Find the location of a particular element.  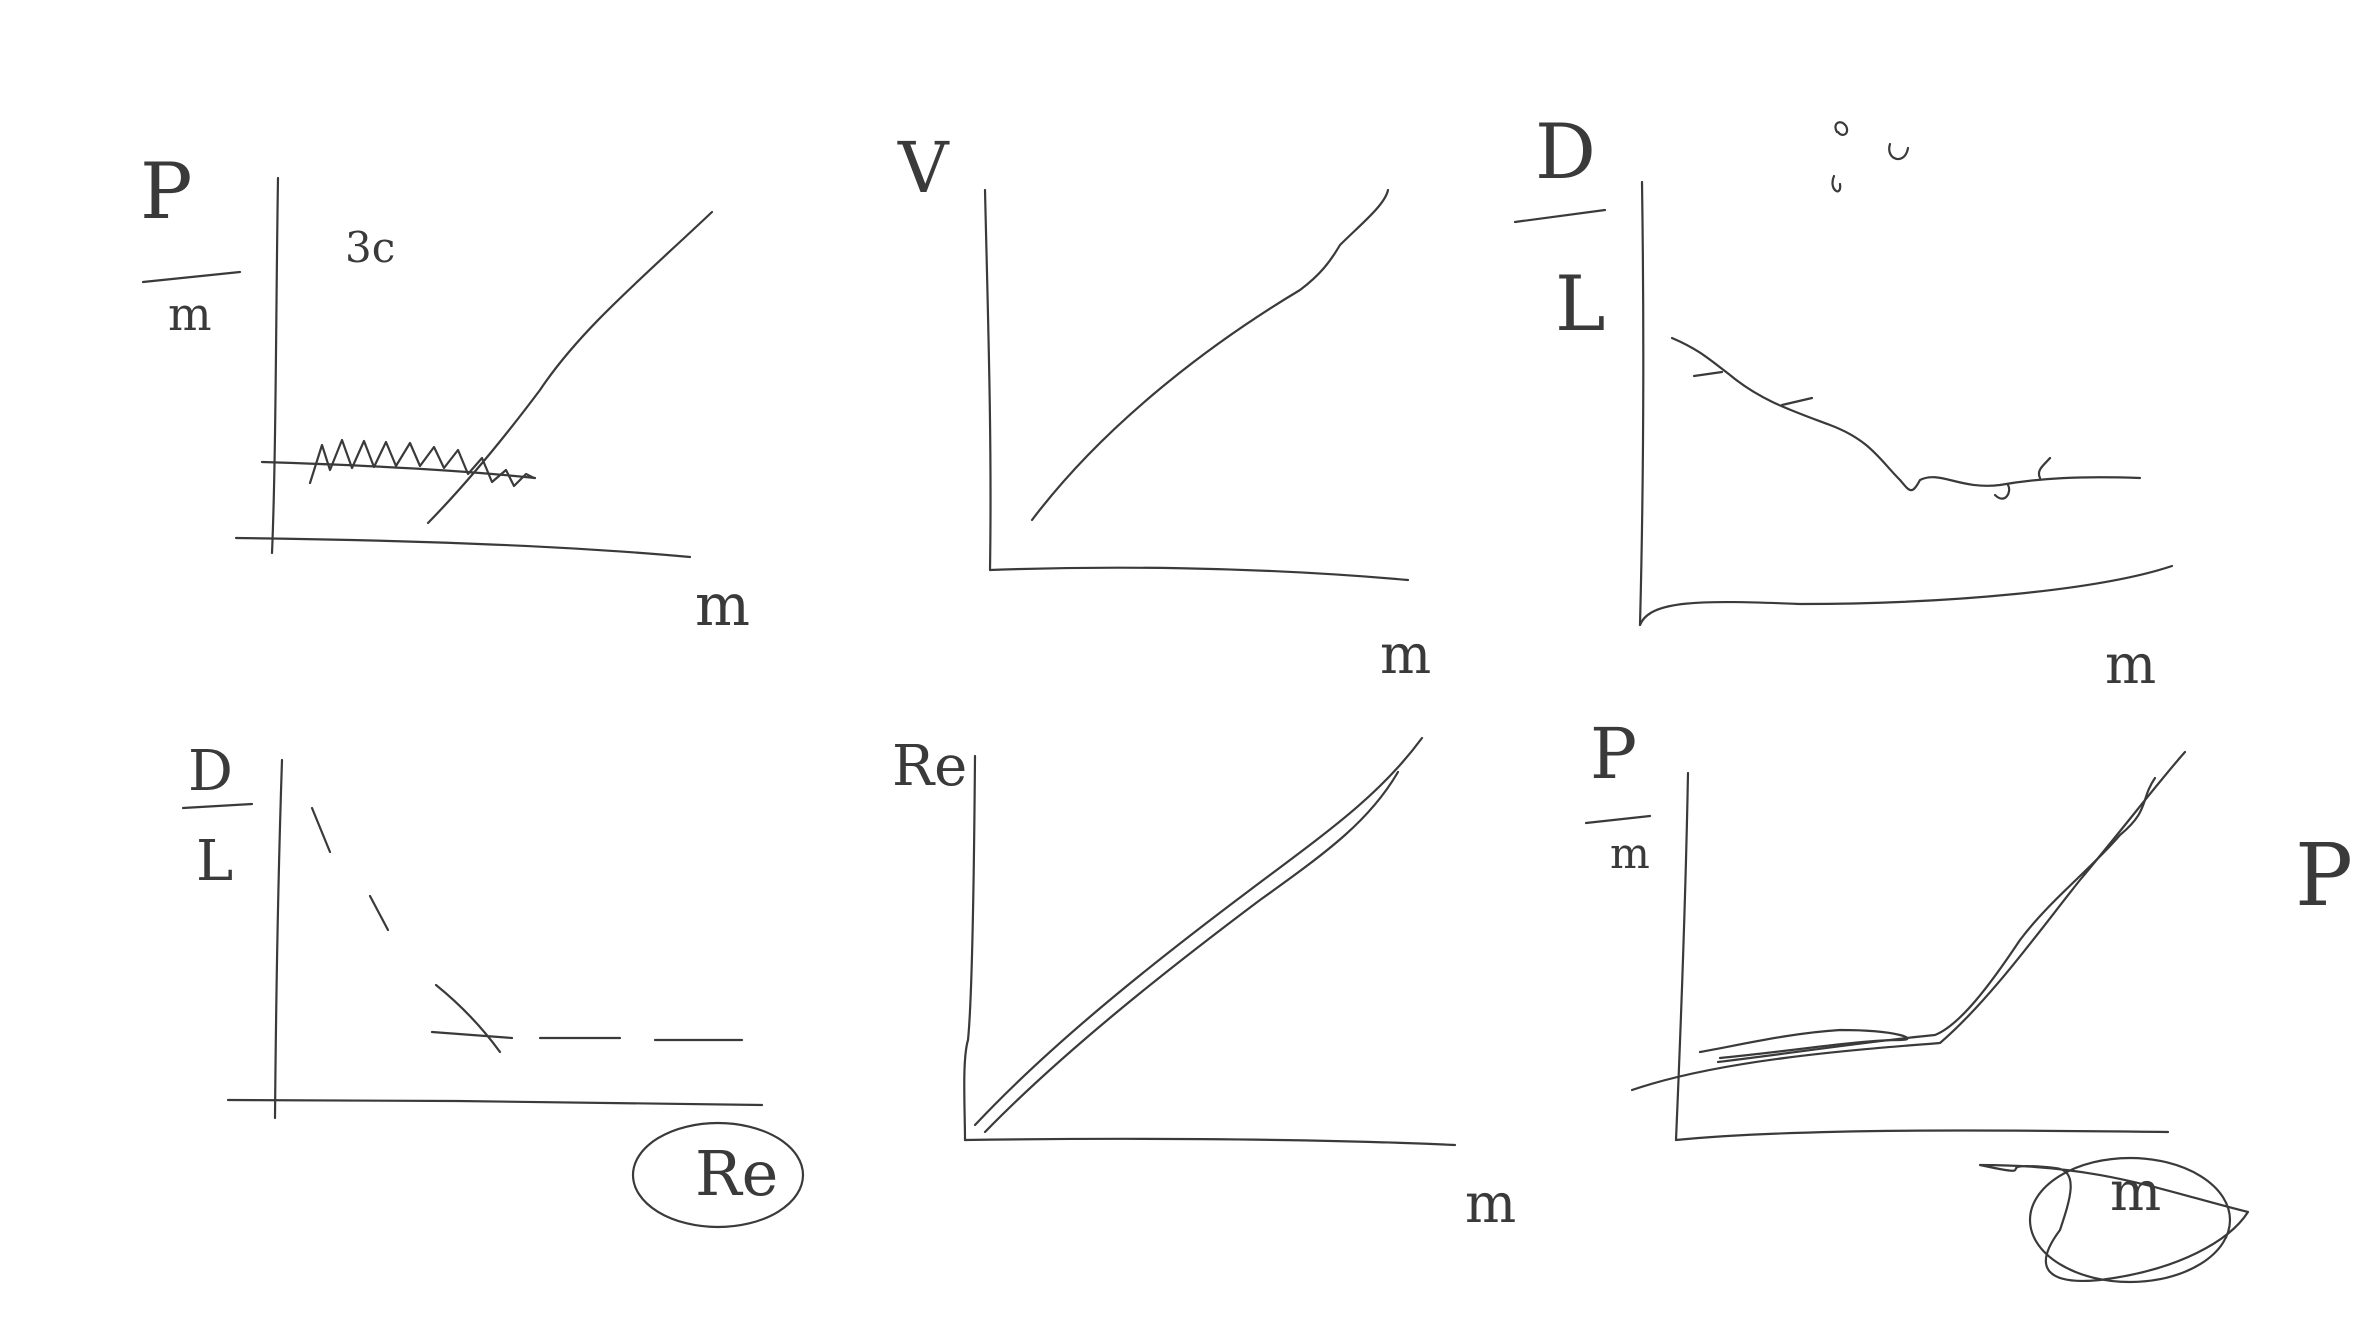

sketch-d-over-l-vs-m: D L m is located at coordinates (1843, 401).